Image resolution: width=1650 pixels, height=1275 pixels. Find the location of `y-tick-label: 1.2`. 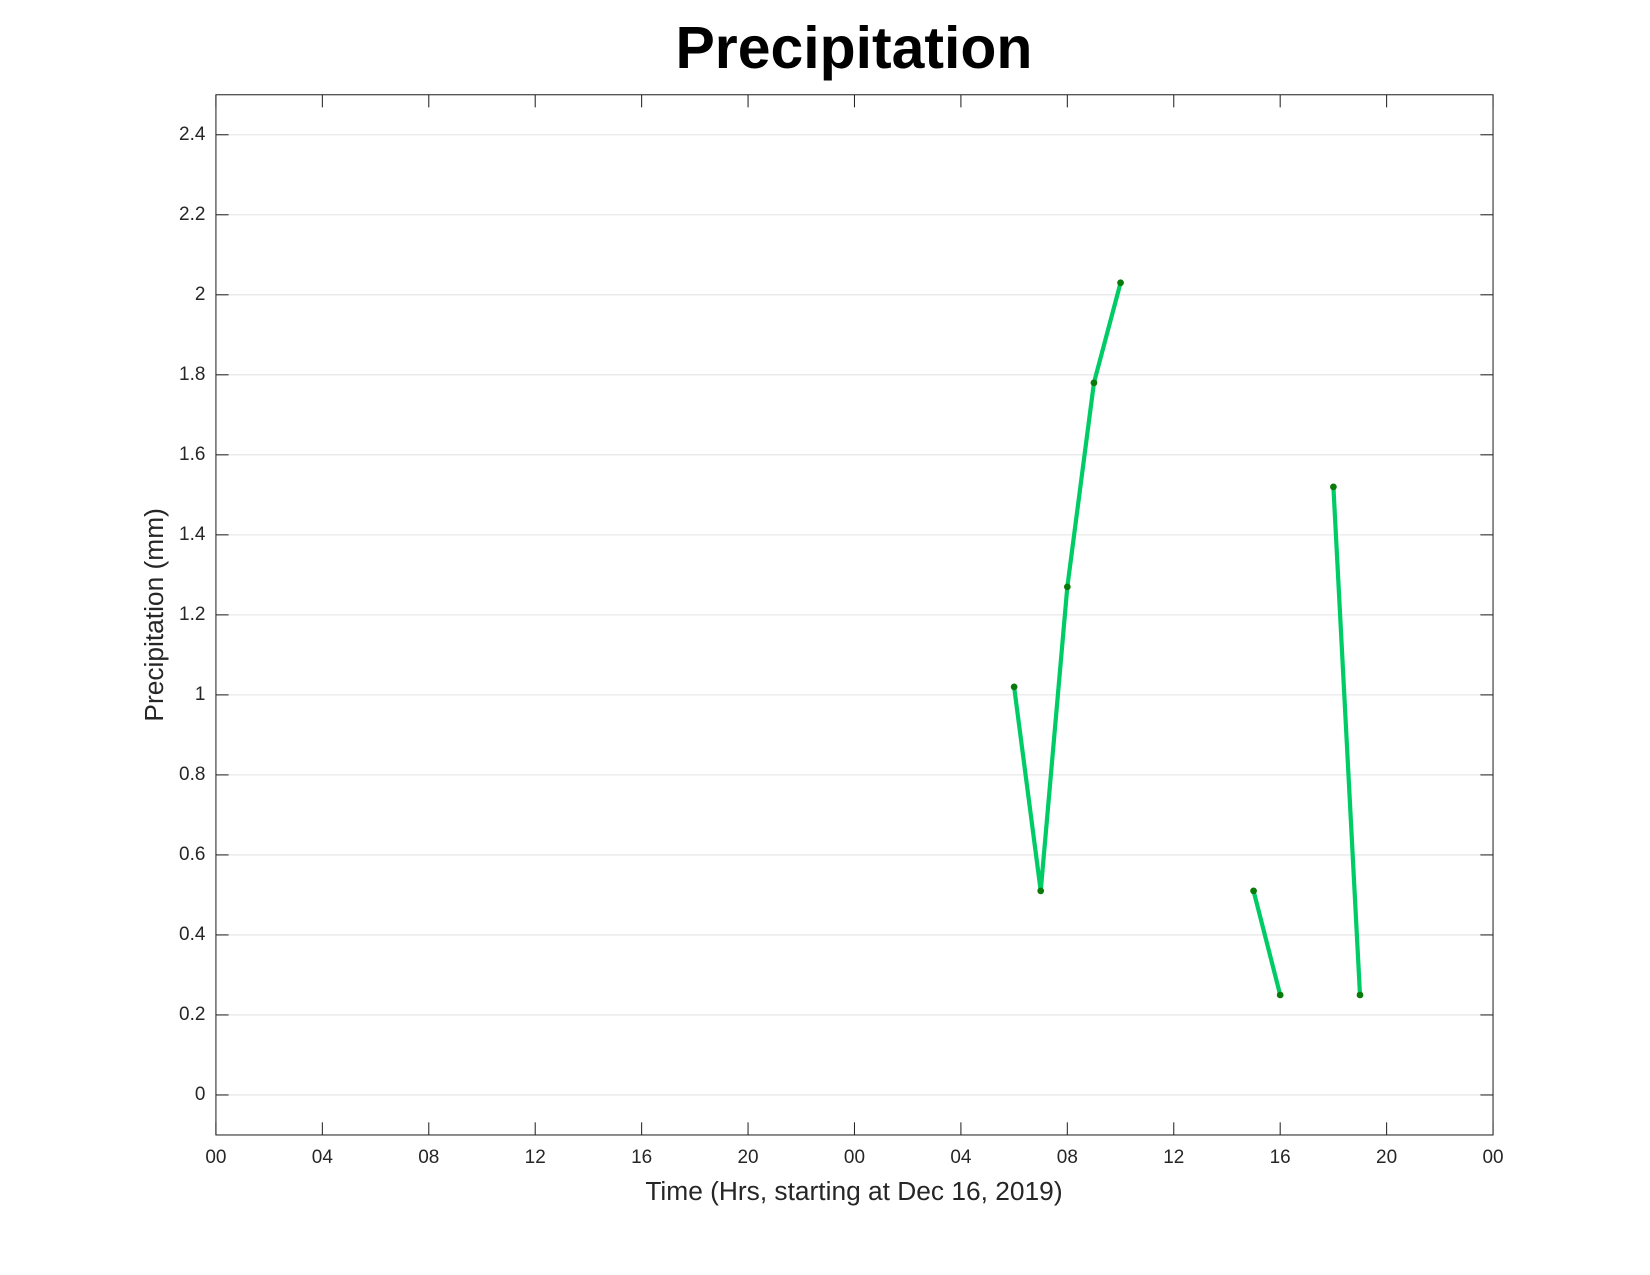

y-tick-label: 1.2 is located at coordinates (192, 614).